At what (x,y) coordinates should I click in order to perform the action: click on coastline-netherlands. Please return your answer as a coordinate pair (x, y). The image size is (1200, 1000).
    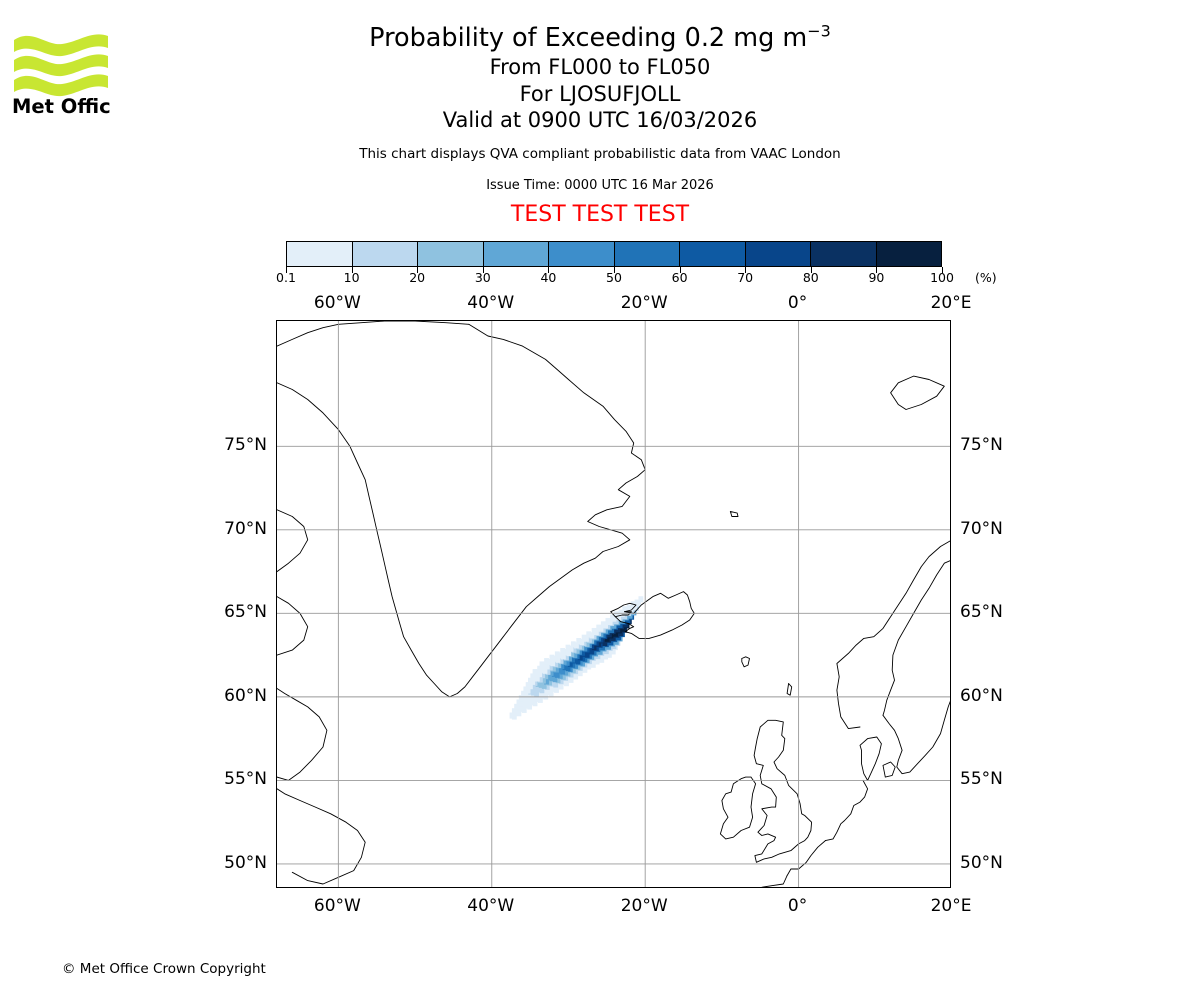
    Looking at the image, I should click on (846, 810).